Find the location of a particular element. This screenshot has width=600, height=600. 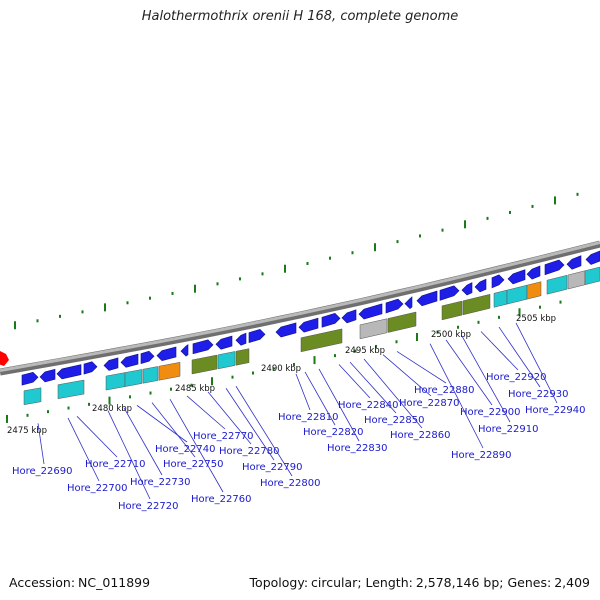

gene-label: Hore_22780 is located at coordinates (249, 451).